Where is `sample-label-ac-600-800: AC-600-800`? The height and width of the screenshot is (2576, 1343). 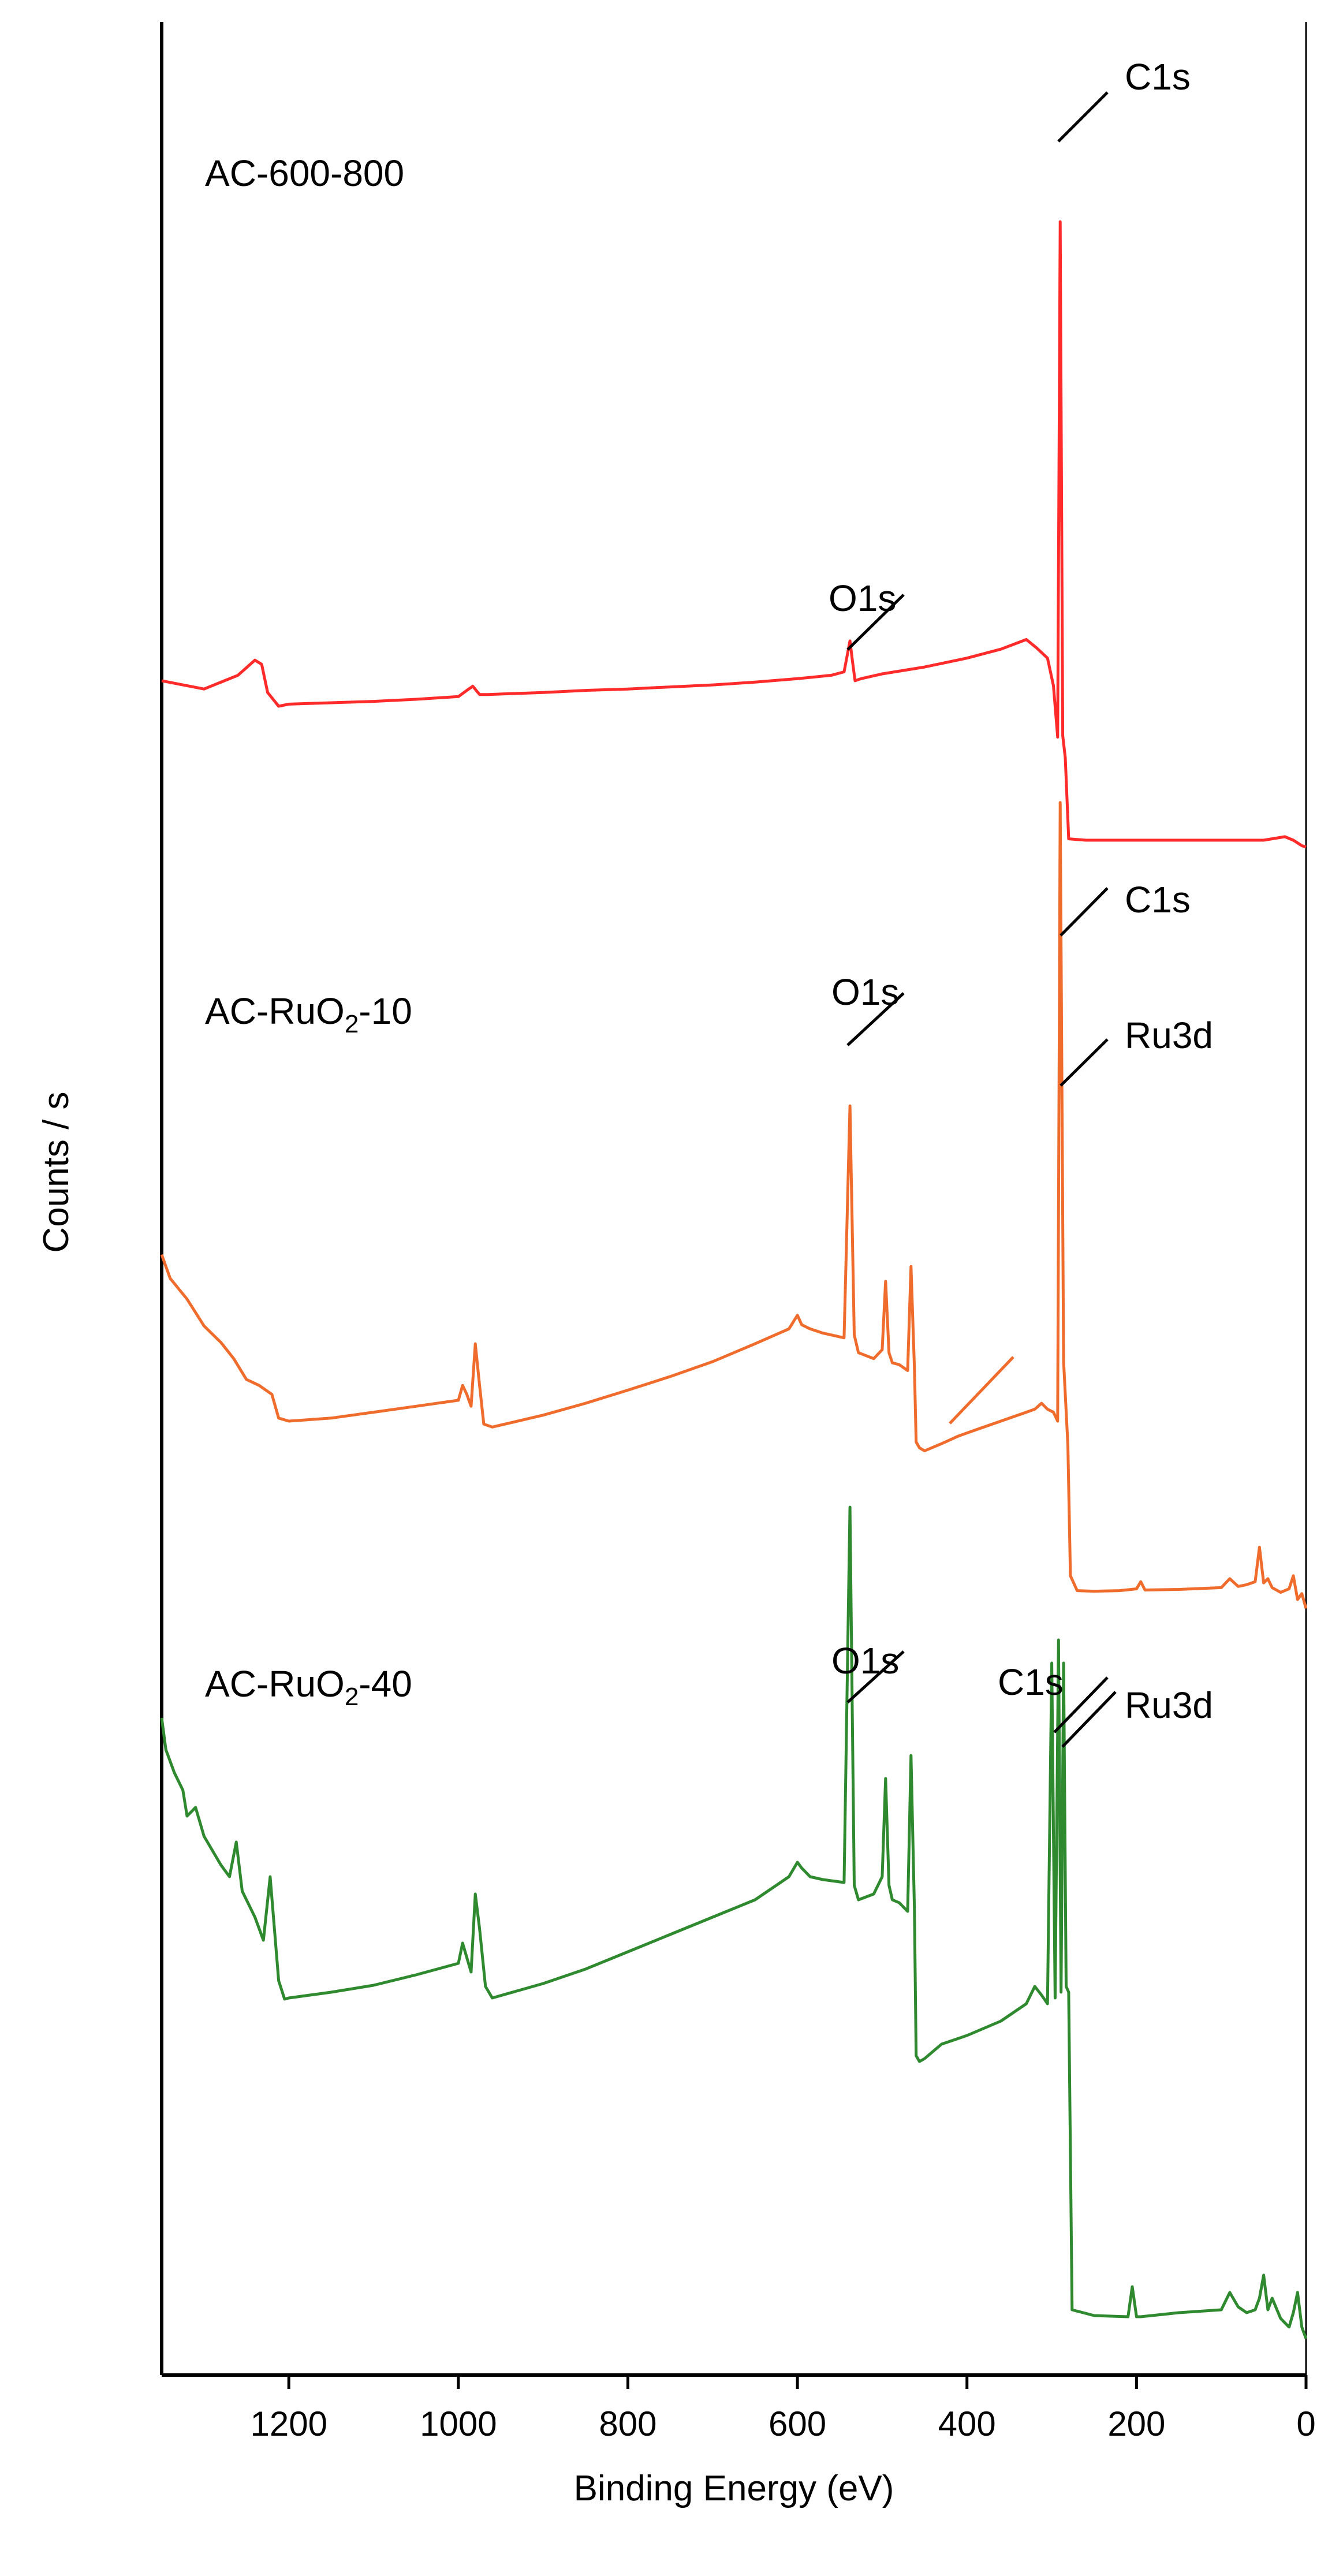
sample-label-ac-600-800: AC-600-800 is located at coordinates (305, 173).